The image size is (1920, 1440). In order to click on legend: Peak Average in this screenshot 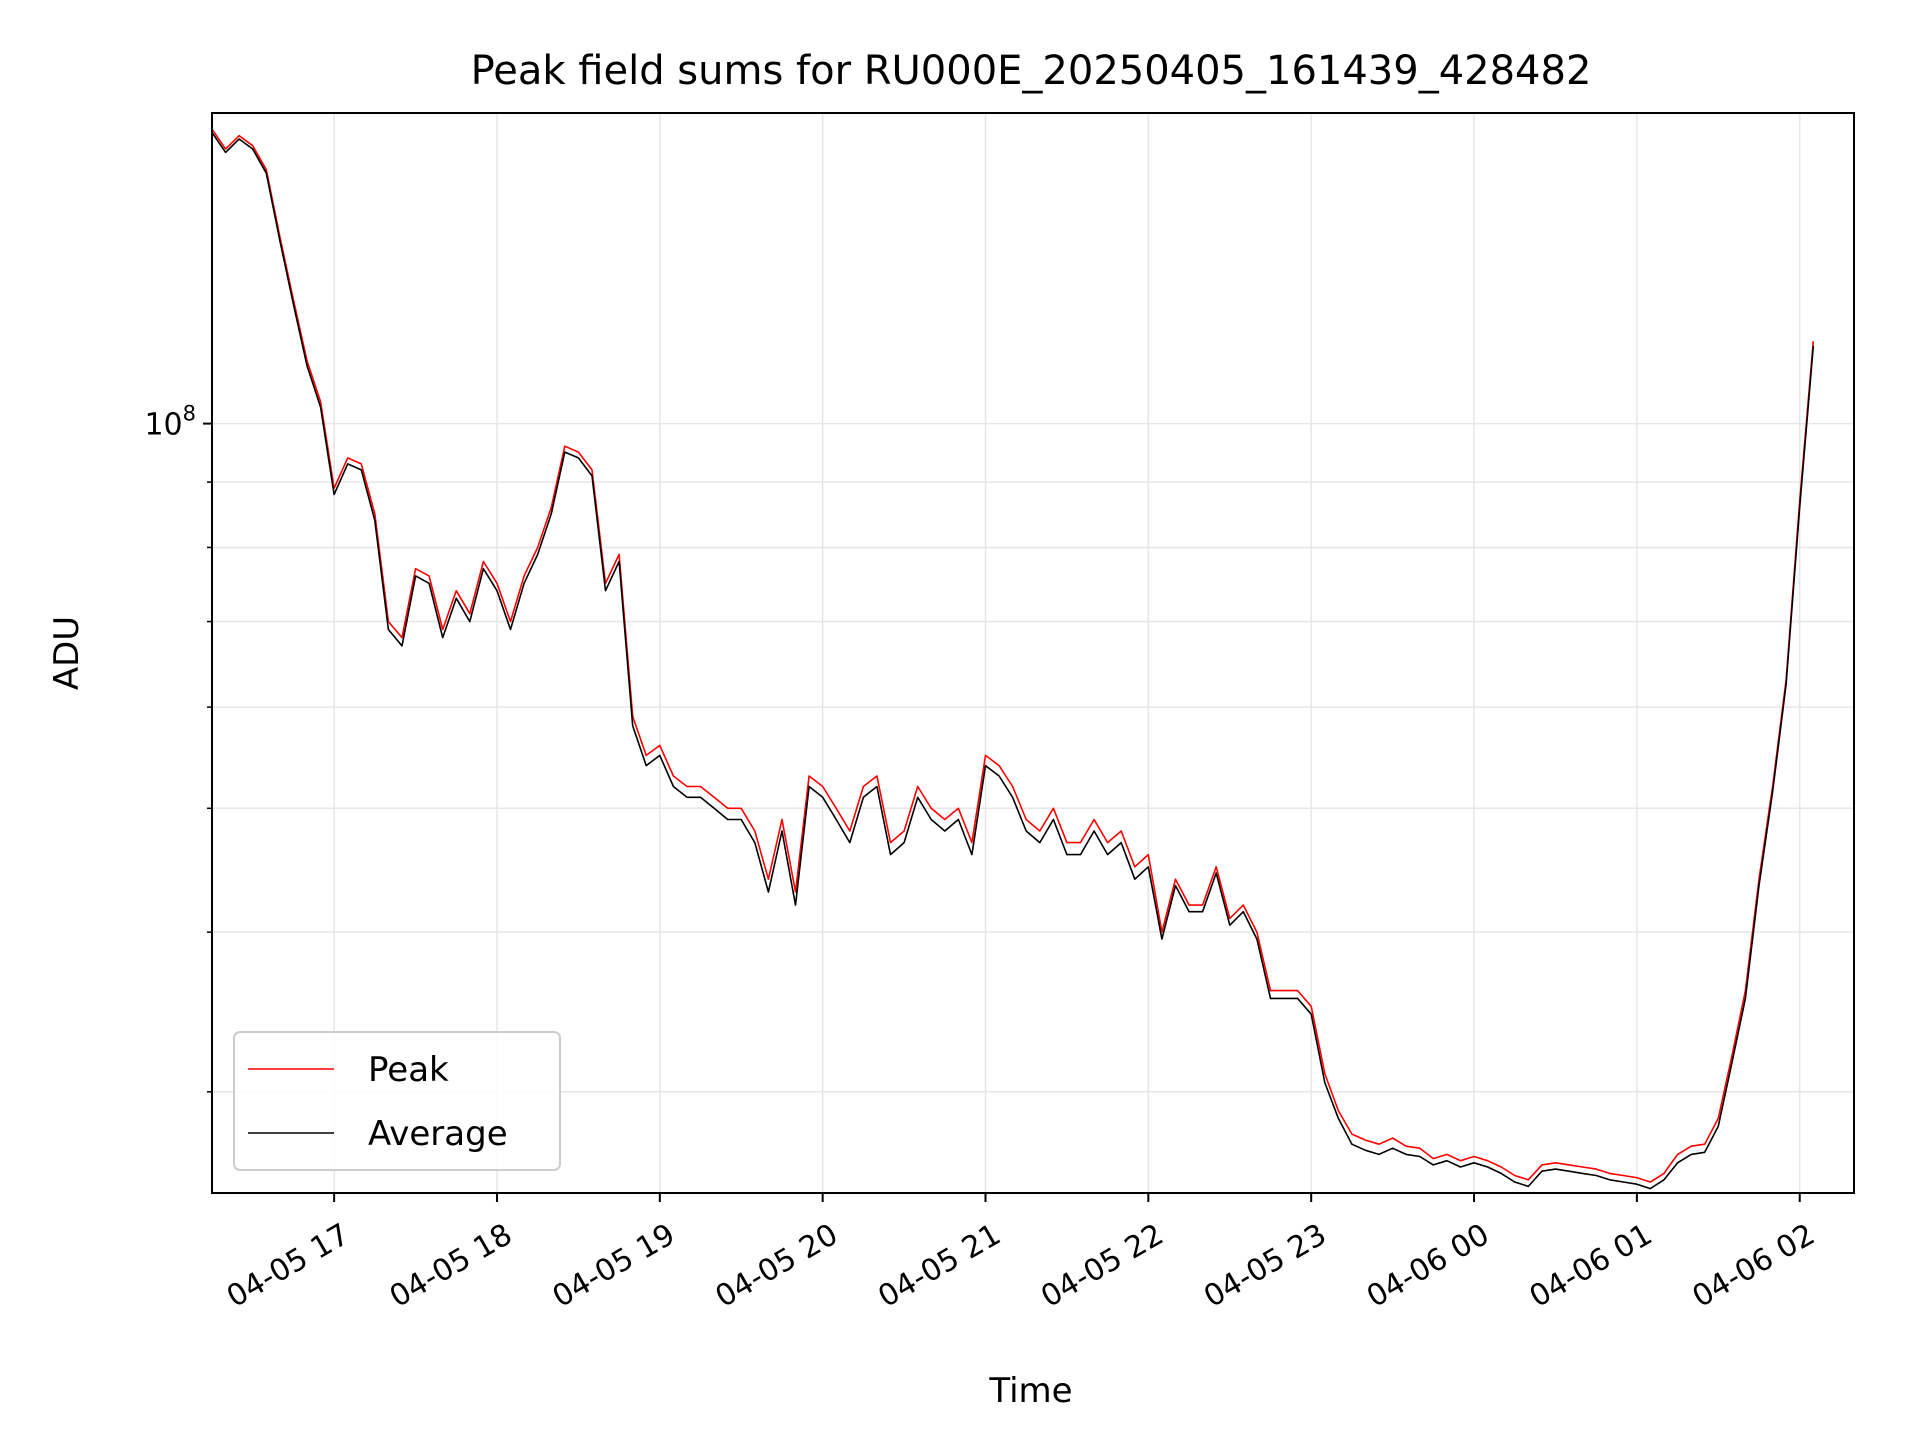, I will do `click(397, 1101)`.